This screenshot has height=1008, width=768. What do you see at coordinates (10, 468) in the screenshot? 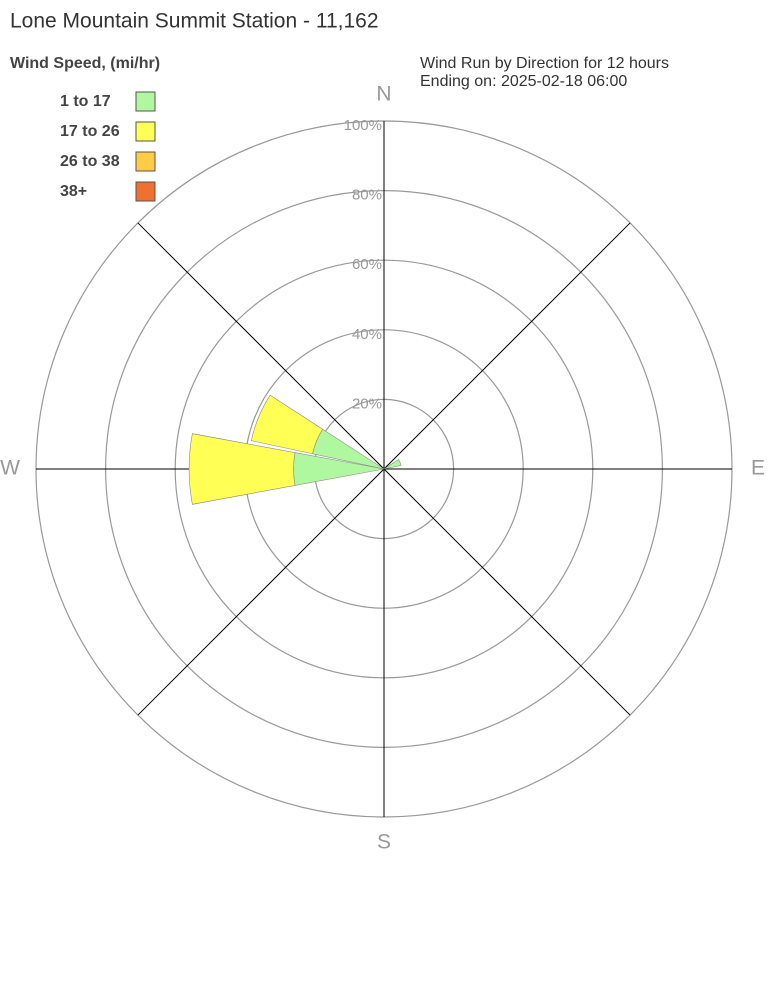
I see `direction-label: W` at bounding box center [10, 468].